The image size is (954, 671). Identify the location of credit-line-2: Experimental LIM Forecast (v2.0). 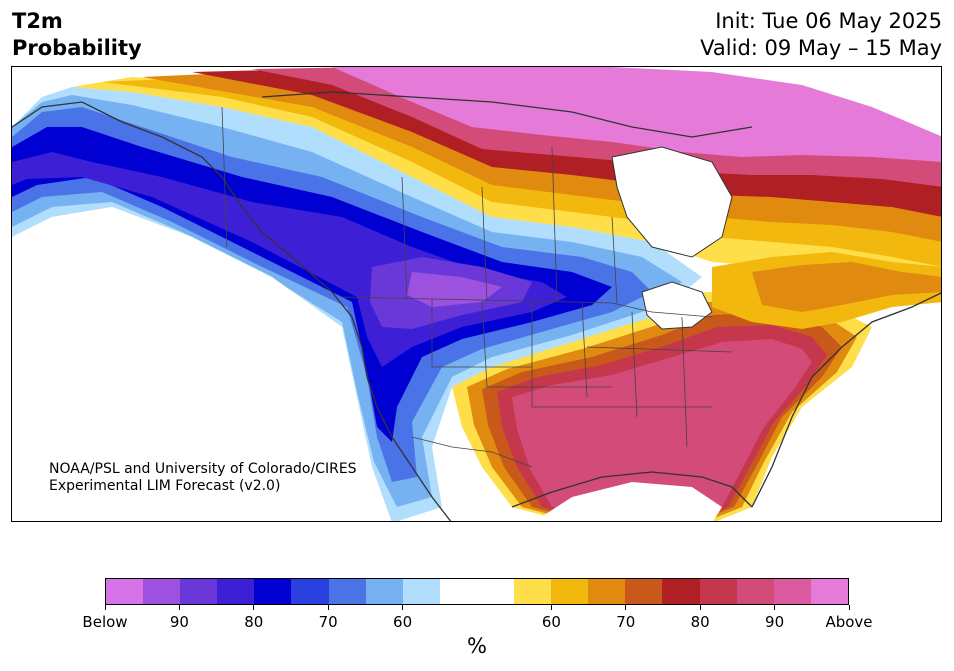
(165, 486).